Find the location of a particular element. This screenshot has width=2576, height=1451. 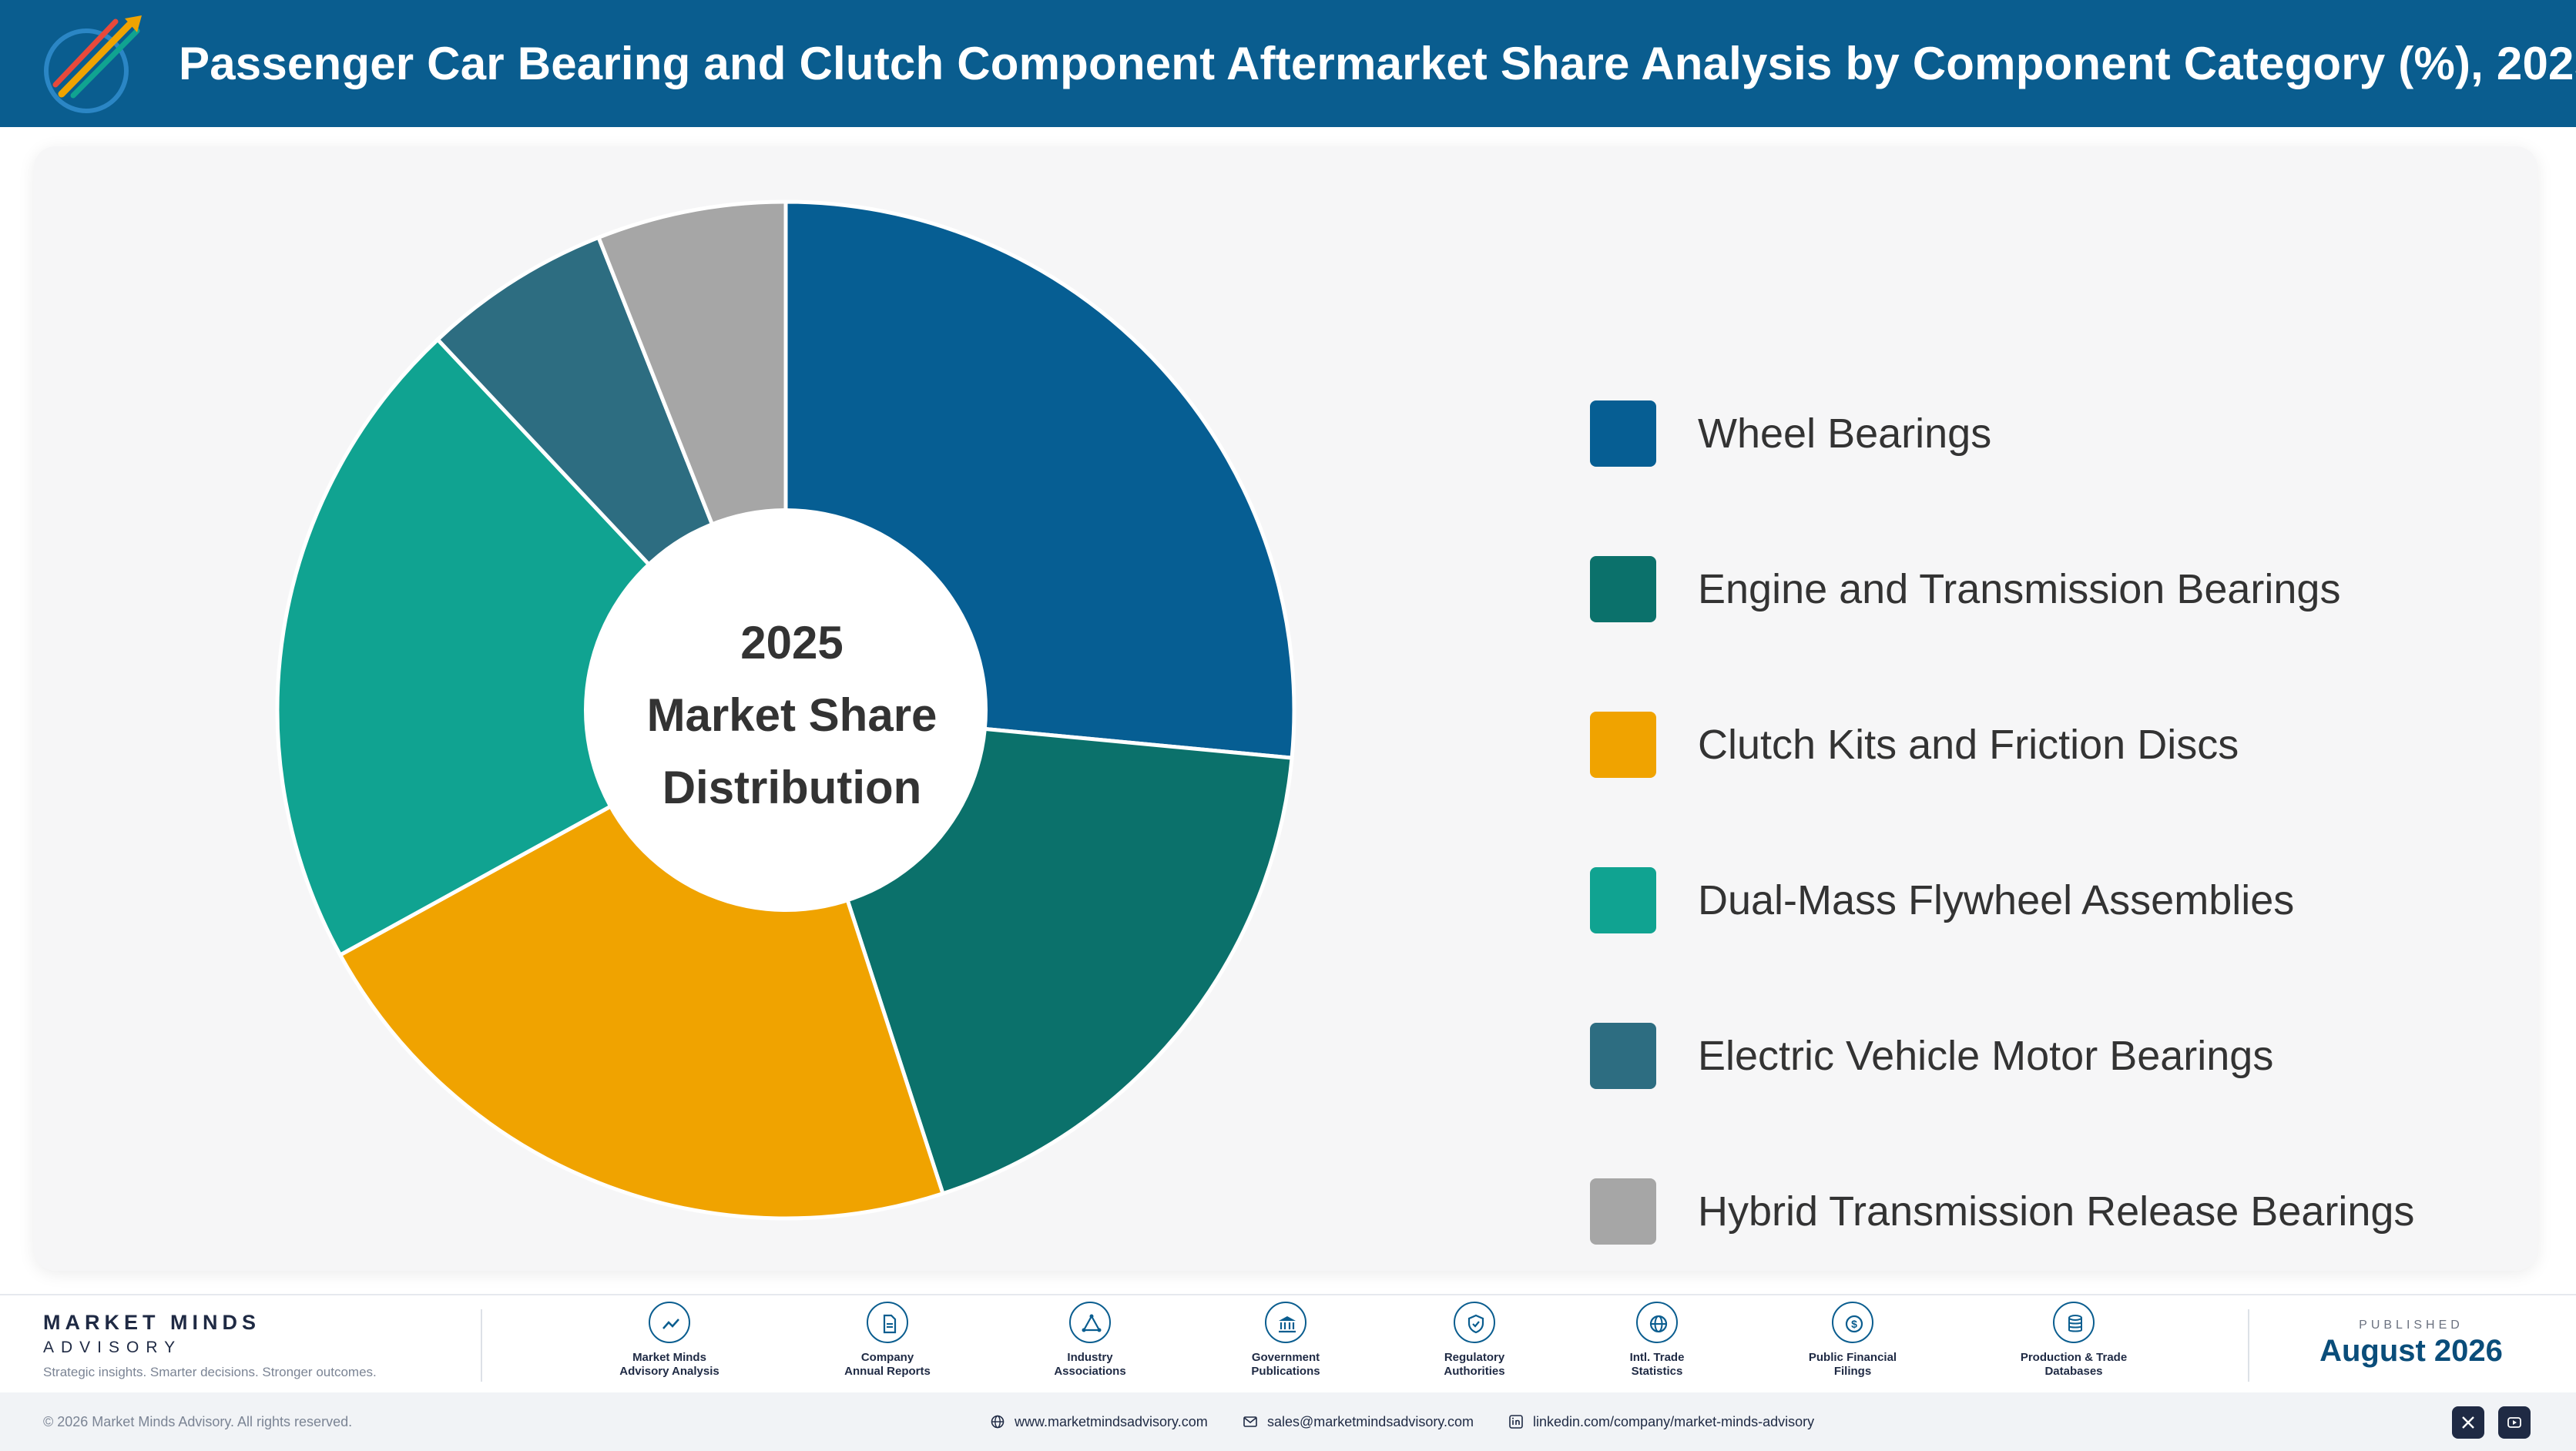

network-icon is located at coordinates (1090, 1322).